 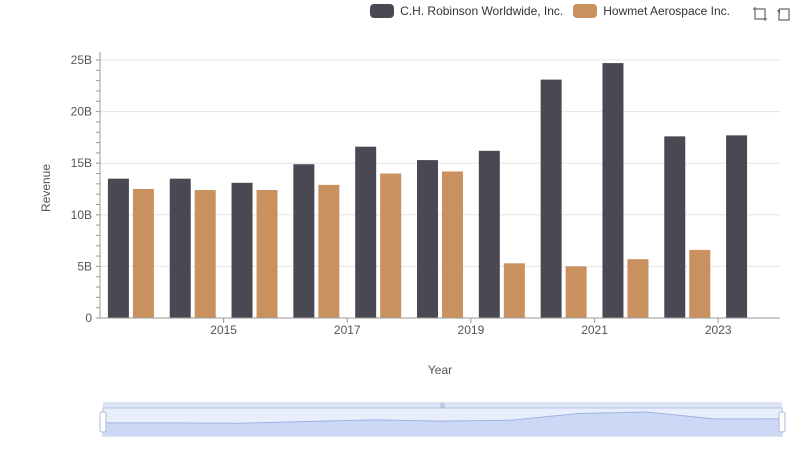 What do you see at coordinates (471, 330) in the screenshot?
I see `x-tick-label: 2019` at bounding box center [471, 330].